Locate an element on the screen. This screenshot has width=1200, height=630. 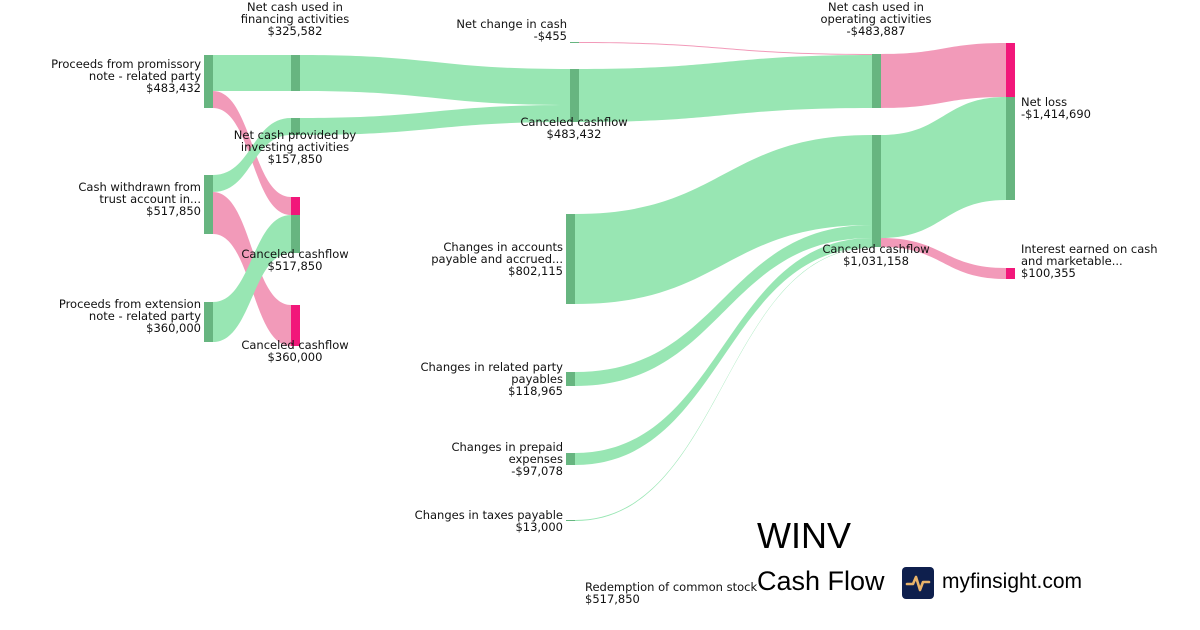
node-label: Changes in prepaid expenses -$97,078 is located at coordinates (507, 459).